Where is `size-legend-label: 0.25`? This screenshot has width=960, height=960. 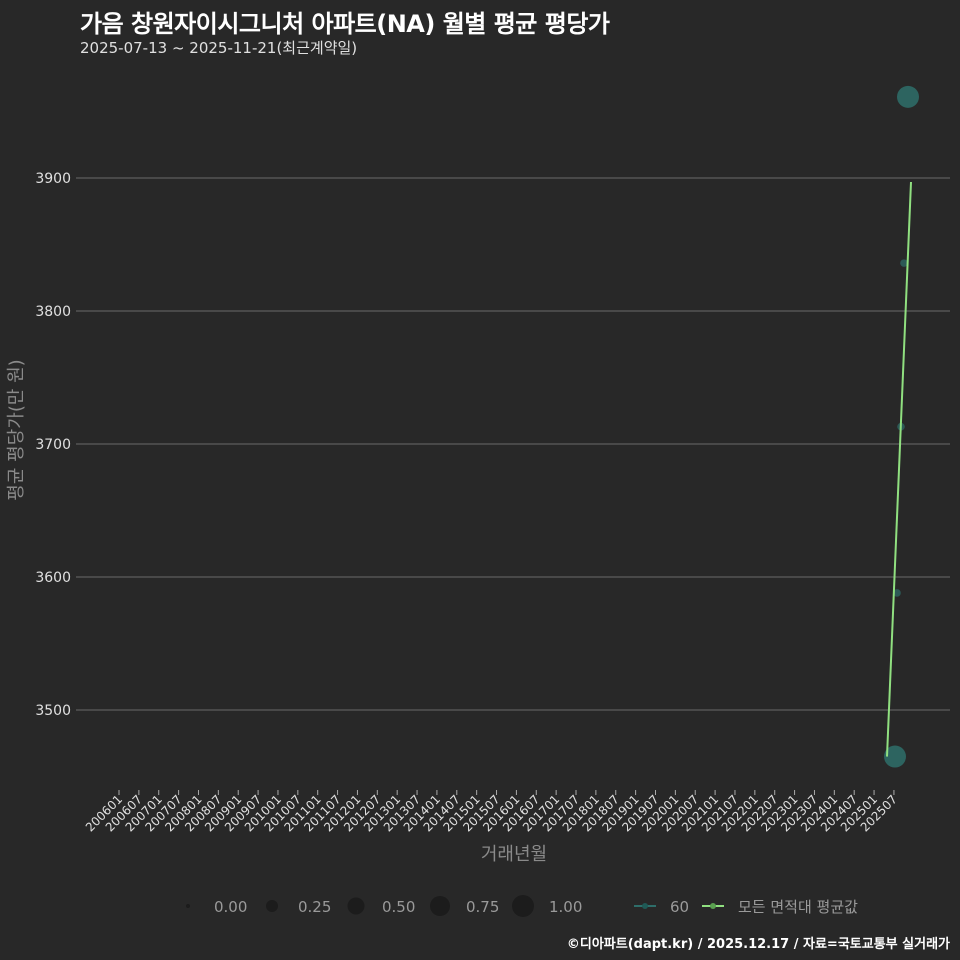 size-legend-label: 0.25 is located at coordinates (314, 907).